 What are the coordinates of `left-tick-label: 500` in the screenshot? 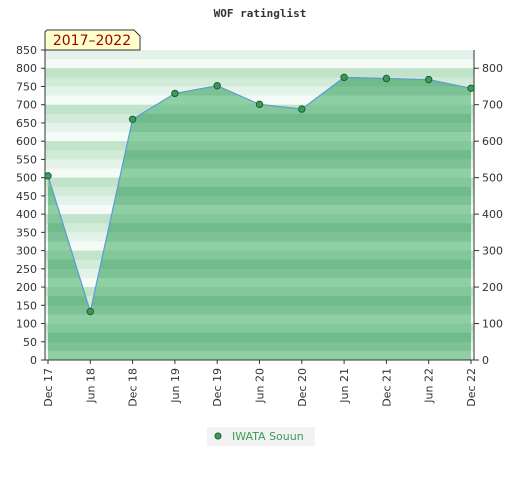 It's located at (26, 178).